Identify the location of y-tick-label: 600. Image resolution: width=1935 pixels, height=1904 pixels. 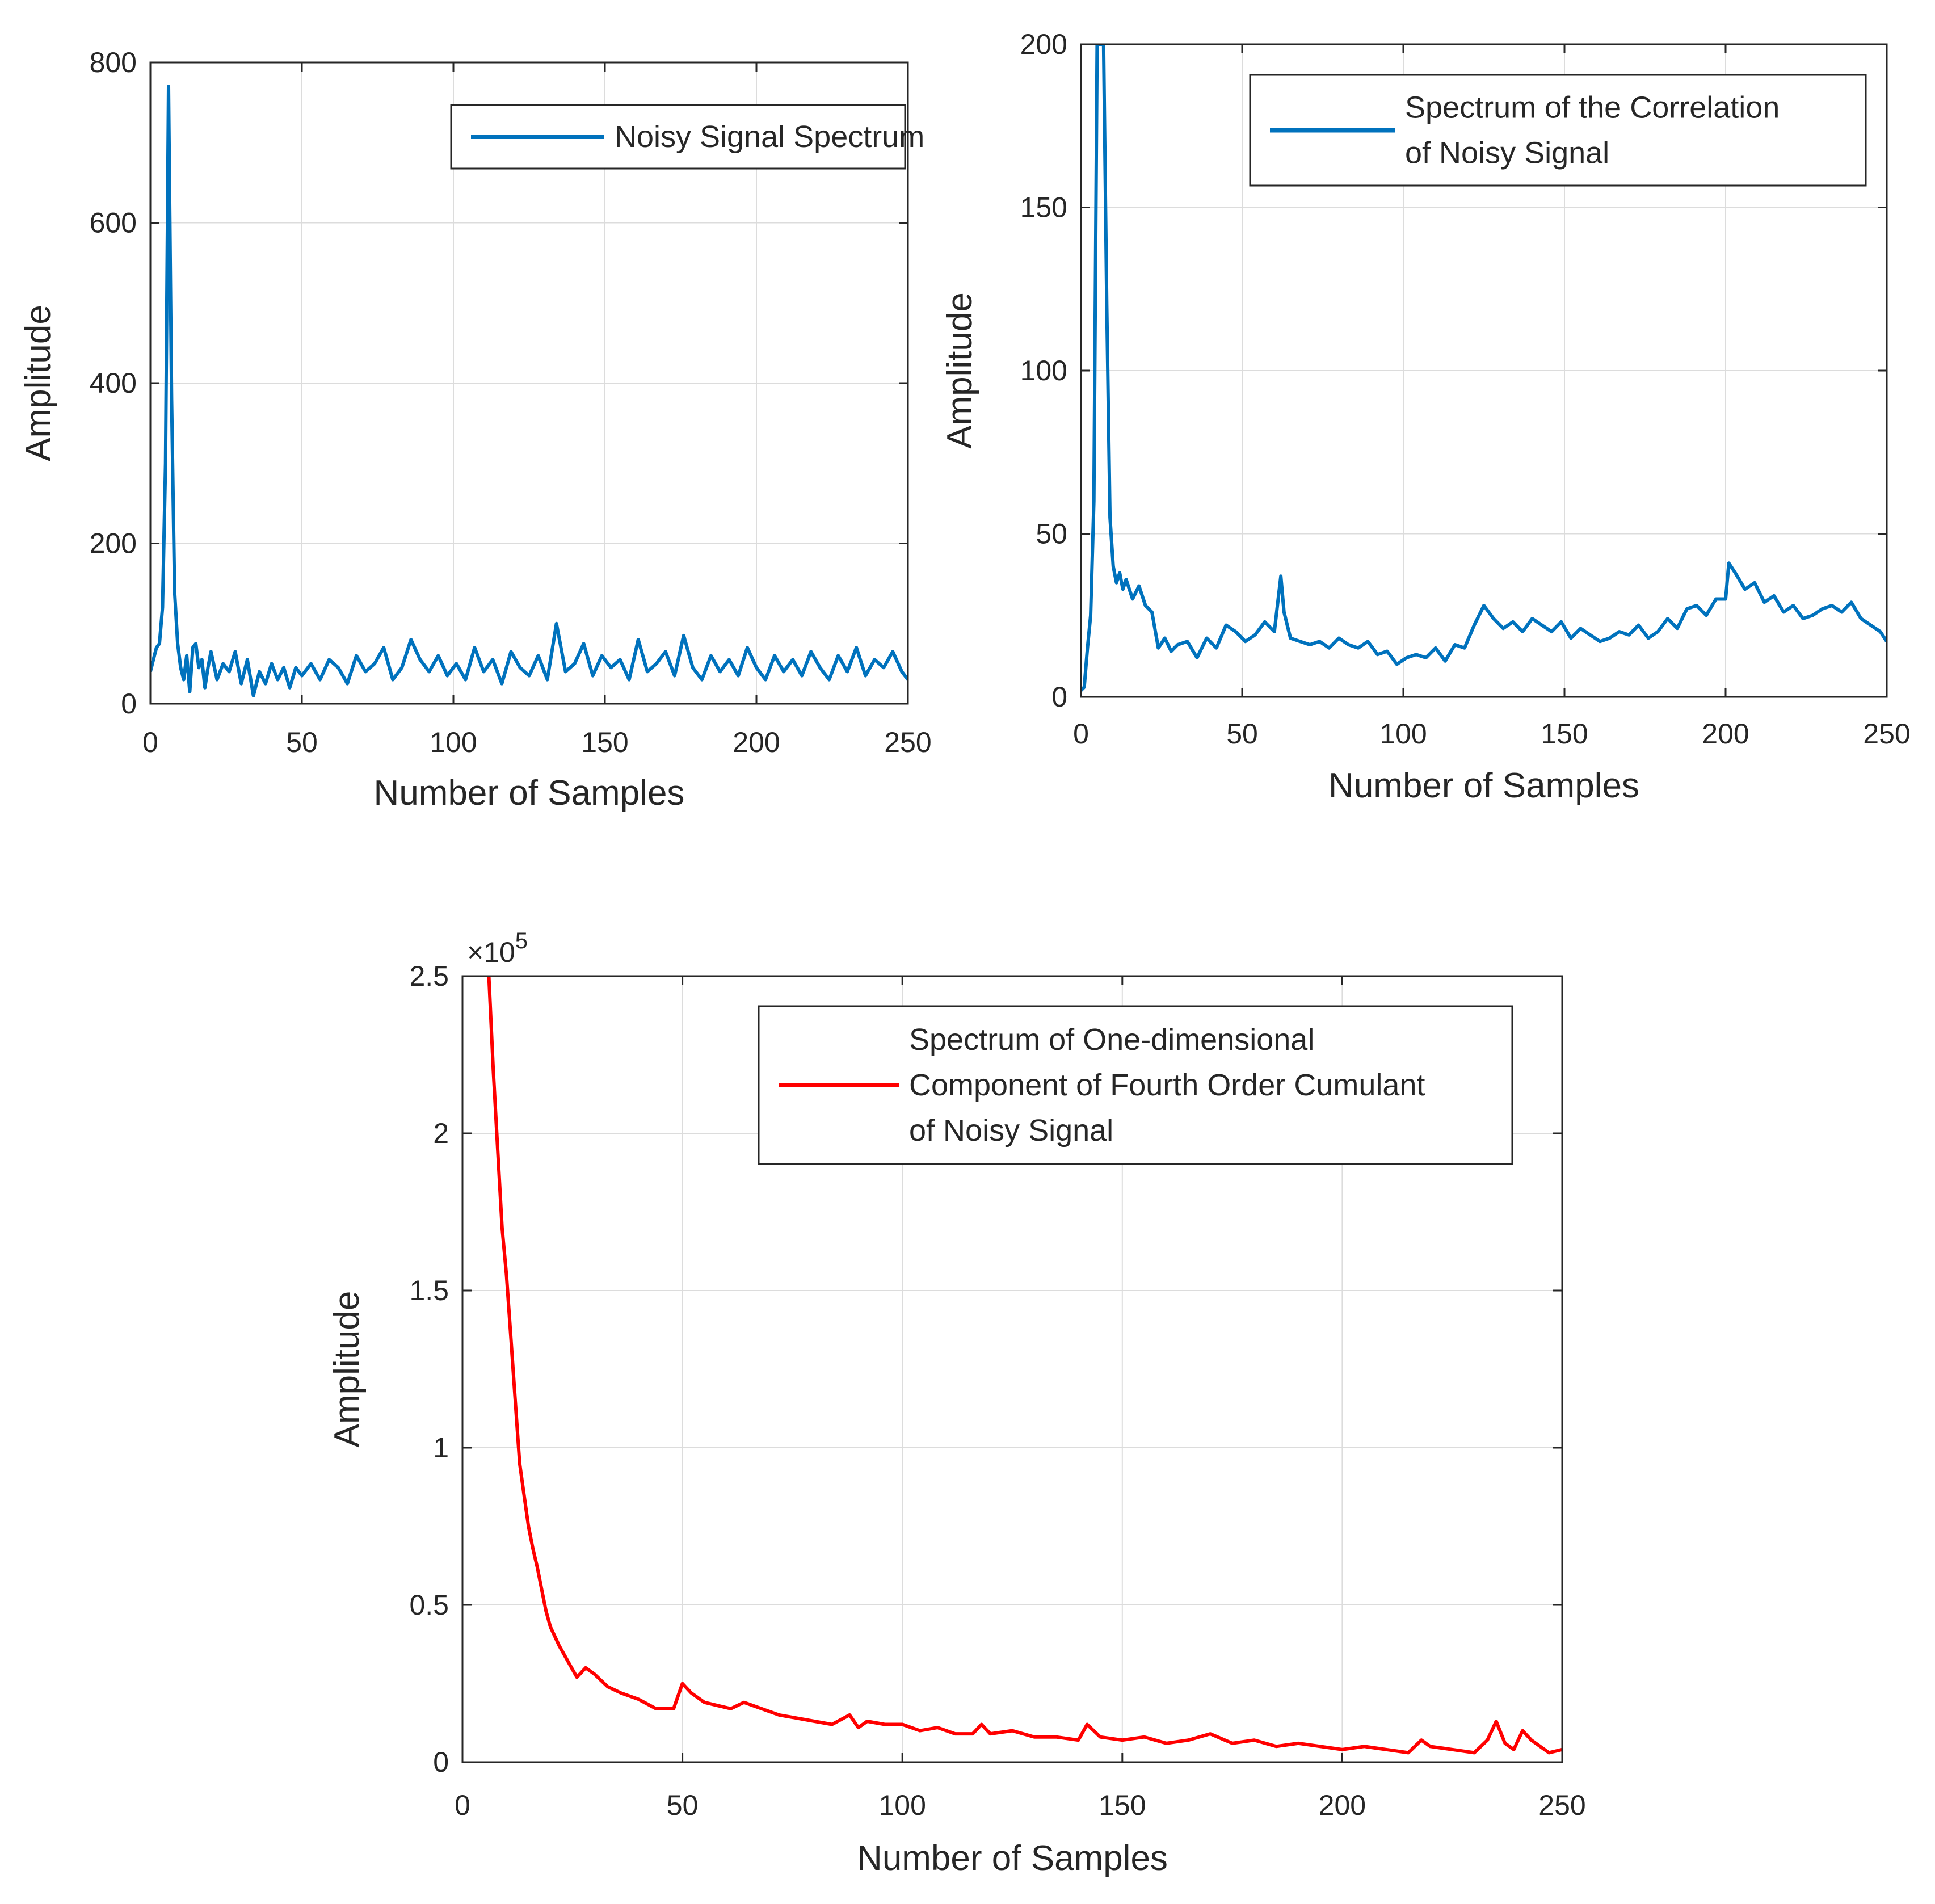
(114, 223).